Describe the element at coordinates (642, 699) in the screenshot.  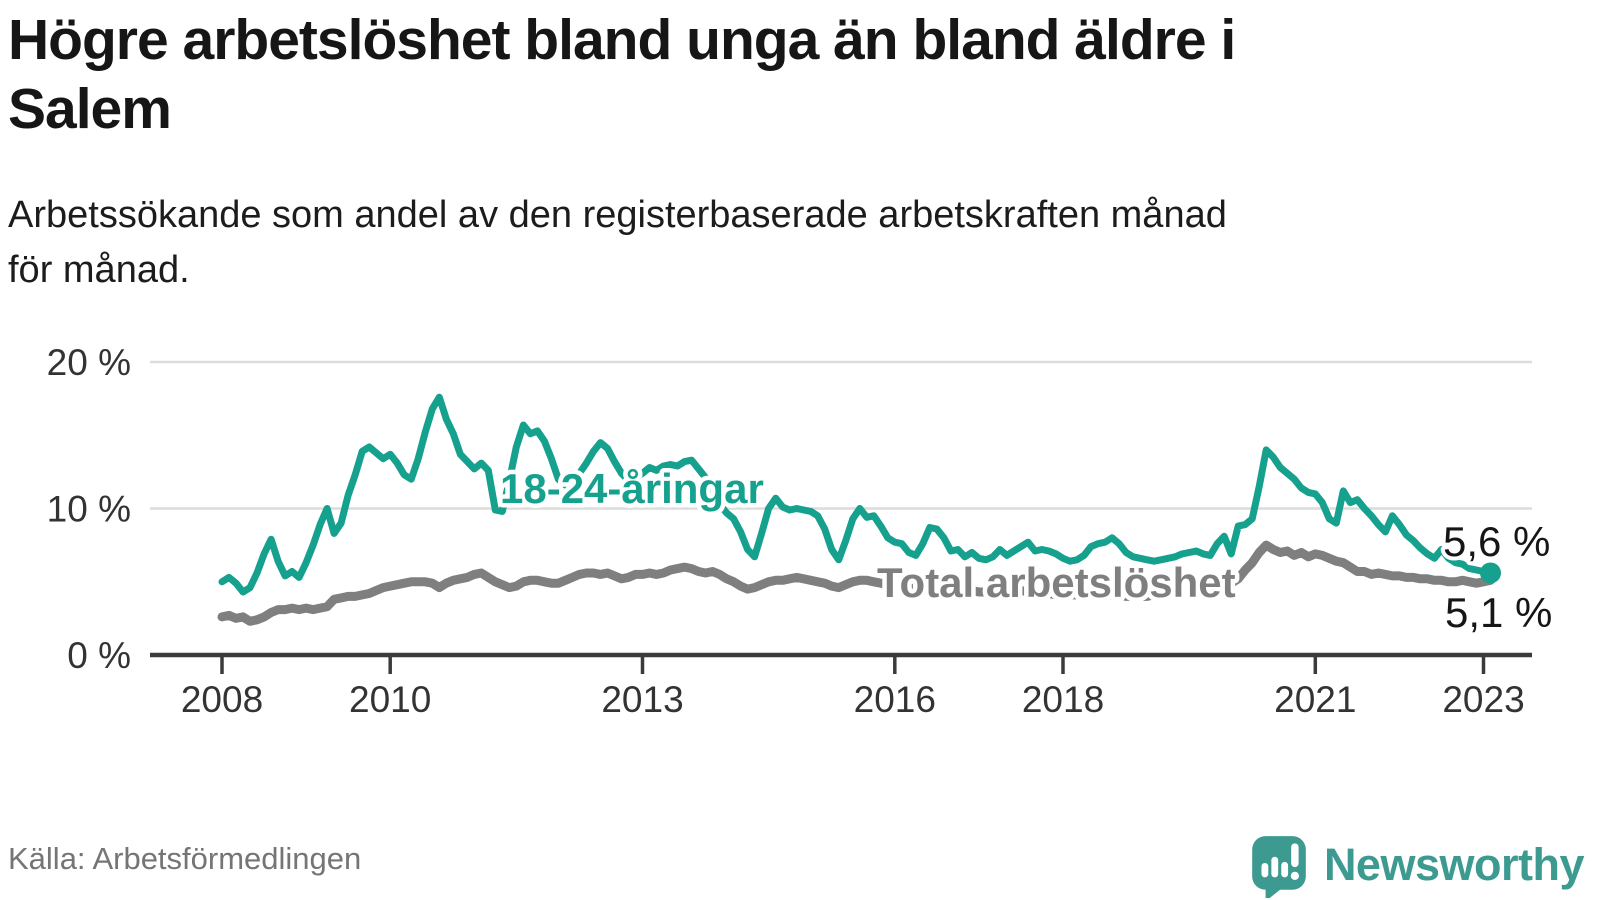
I see `x-axis-tick-label: 2013` at that location.